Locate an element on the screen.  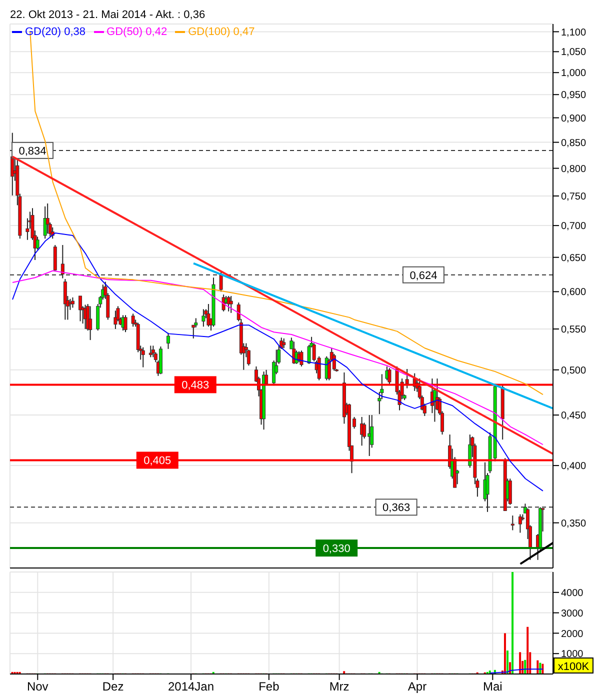
ref-line-label: 0,363 is located at coordinates (396, 508).